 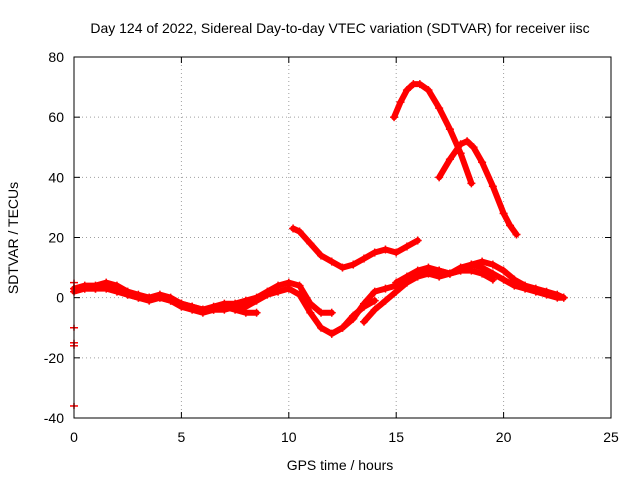 What do you see at coordinates (182, 437) in the screenshot?
I see `x-tick-label: 5` at bounding box center [182, 437].